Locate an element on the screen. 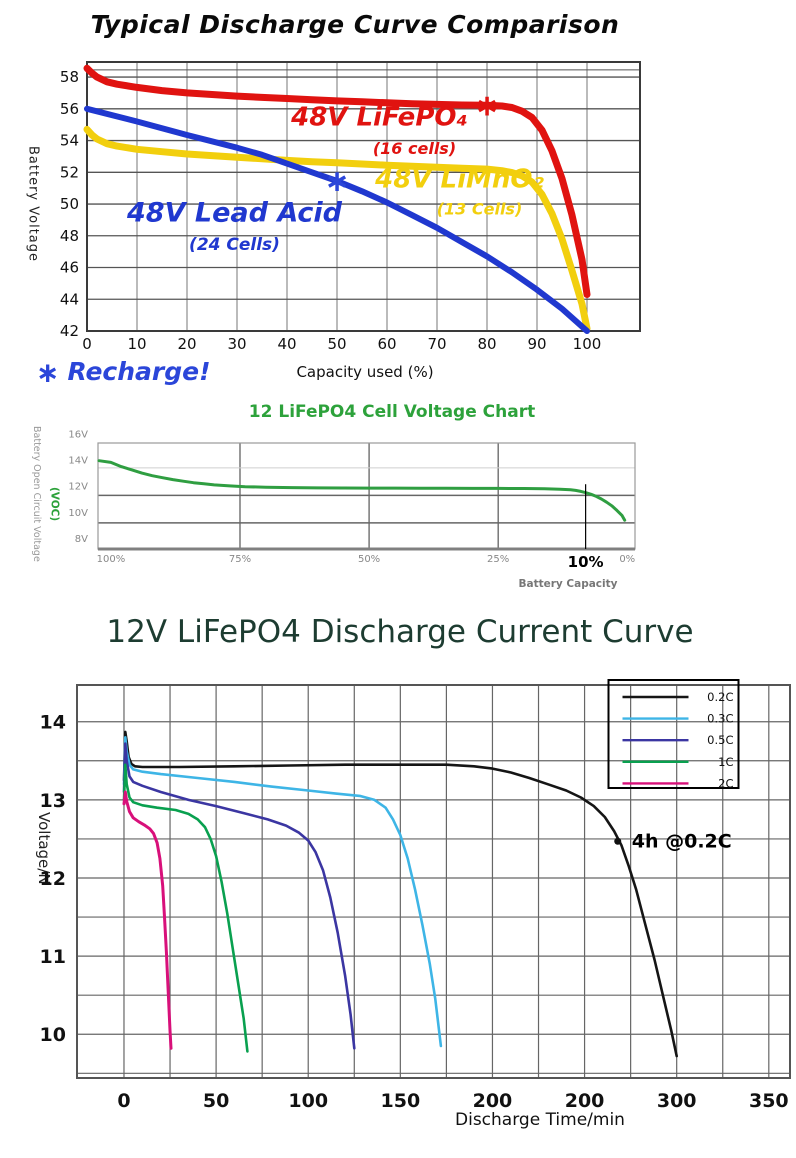  series-line-0.3C is located at coordinates (282, 892).